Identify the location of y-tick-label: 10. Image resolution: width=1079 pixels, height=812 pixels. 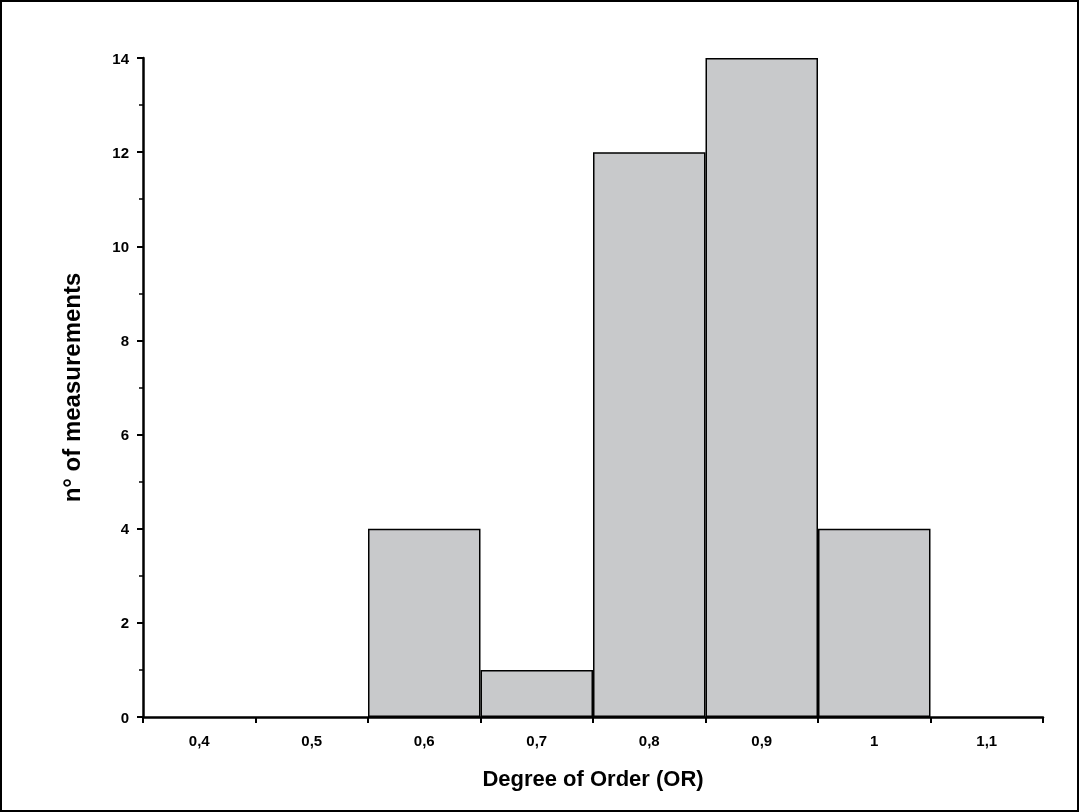
(120, 246).